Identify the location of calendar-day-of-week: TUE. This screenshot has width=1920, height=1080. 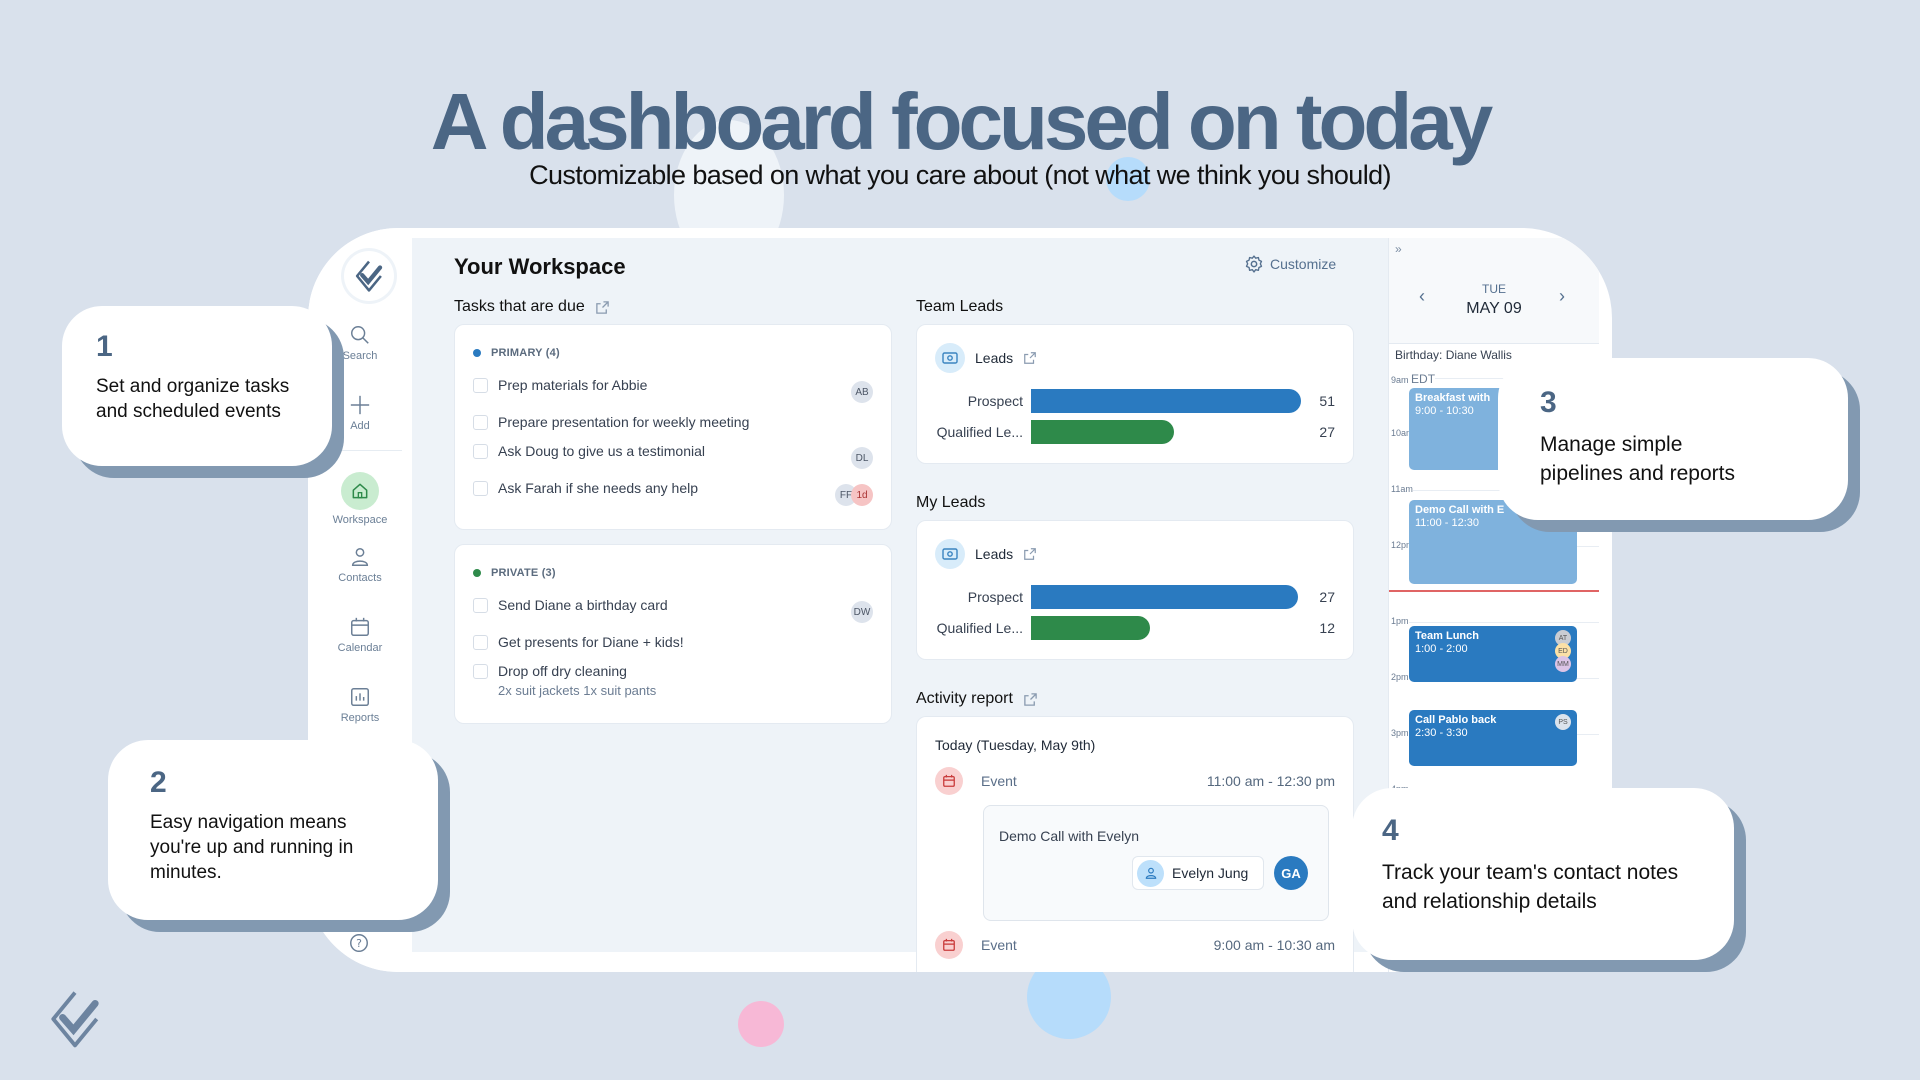
(1494, 289).